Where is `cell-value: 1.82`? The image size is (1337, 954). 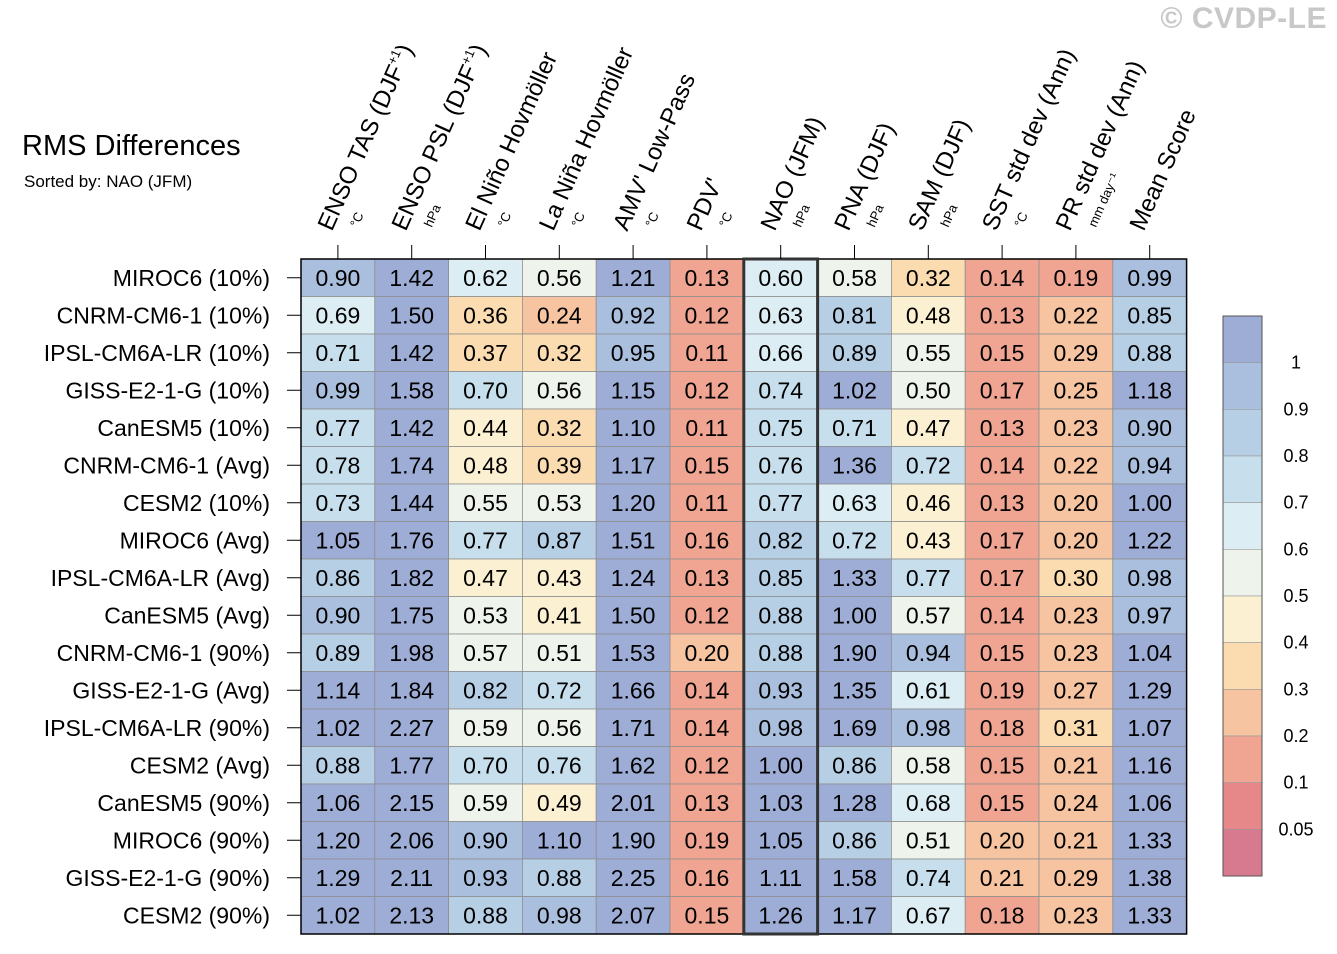
cell-value: 1.82 is located at coordinates (411, 578).